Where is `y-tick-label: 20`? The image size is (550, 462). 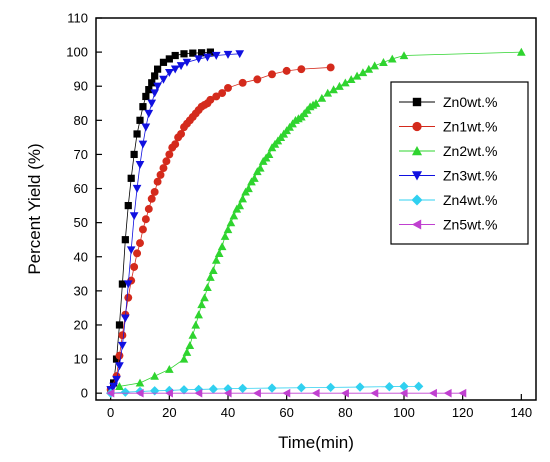
y-tick-label: 20 is located at coordinates (81, 324).